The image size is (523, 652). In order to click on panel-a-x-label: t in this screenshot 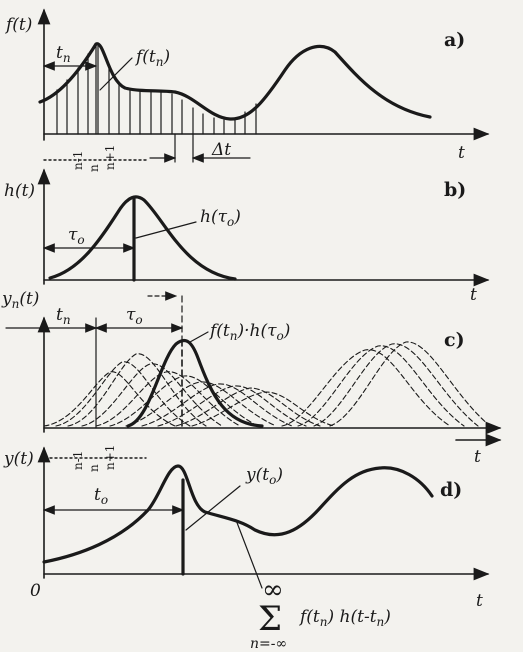, I will do `click(461, 153)`.